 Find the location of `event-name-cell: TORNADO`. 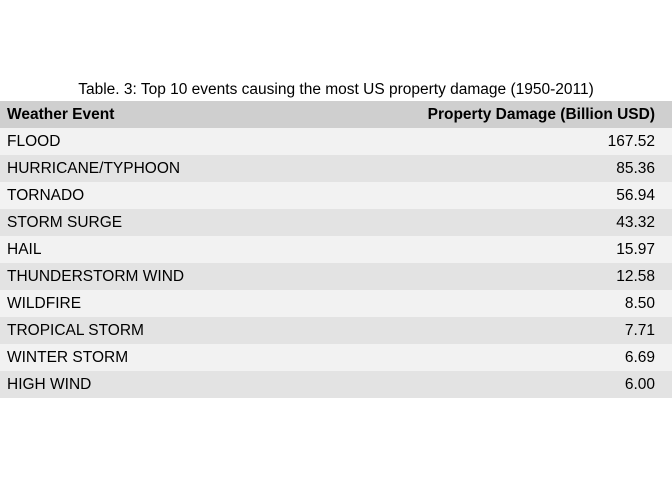

event-name-cell: TORNADO is located at coordinates (149, 195).